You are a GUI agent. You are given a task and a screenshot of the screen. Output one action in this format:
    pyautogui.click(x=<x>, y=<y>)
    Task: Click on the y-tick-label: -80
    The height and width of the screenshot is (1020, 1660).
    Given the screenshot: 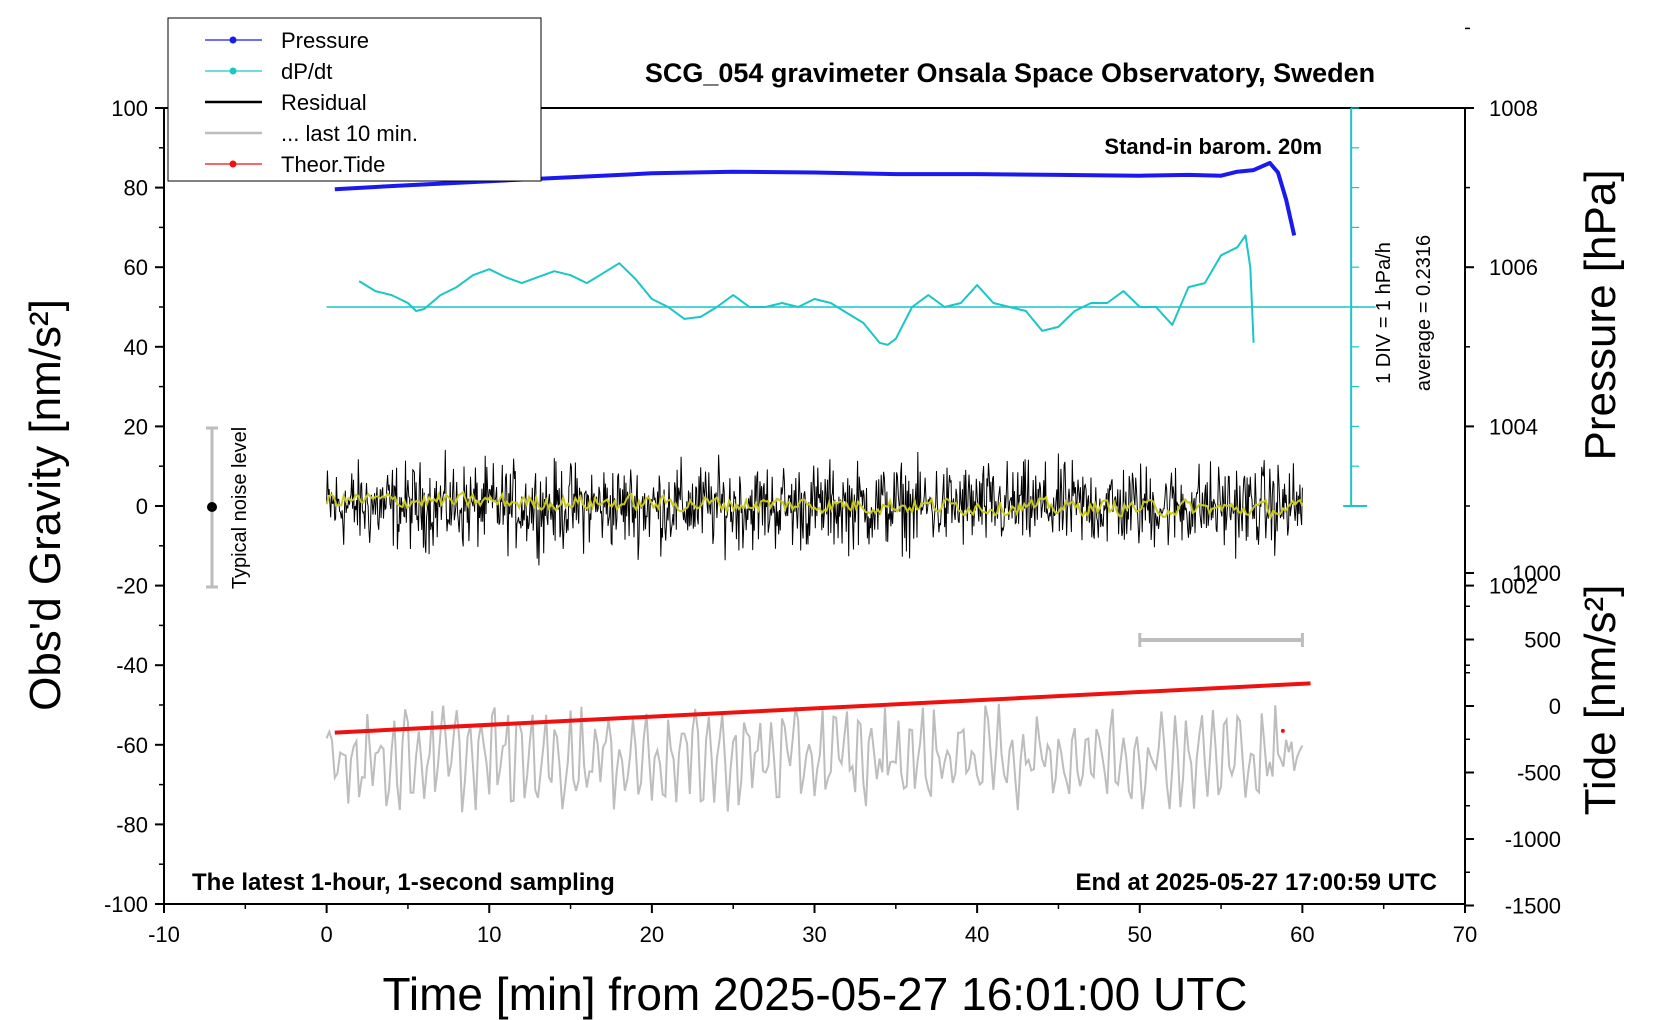 What is the action you would take?
    pyautogui.click(x=132, y=824)
    